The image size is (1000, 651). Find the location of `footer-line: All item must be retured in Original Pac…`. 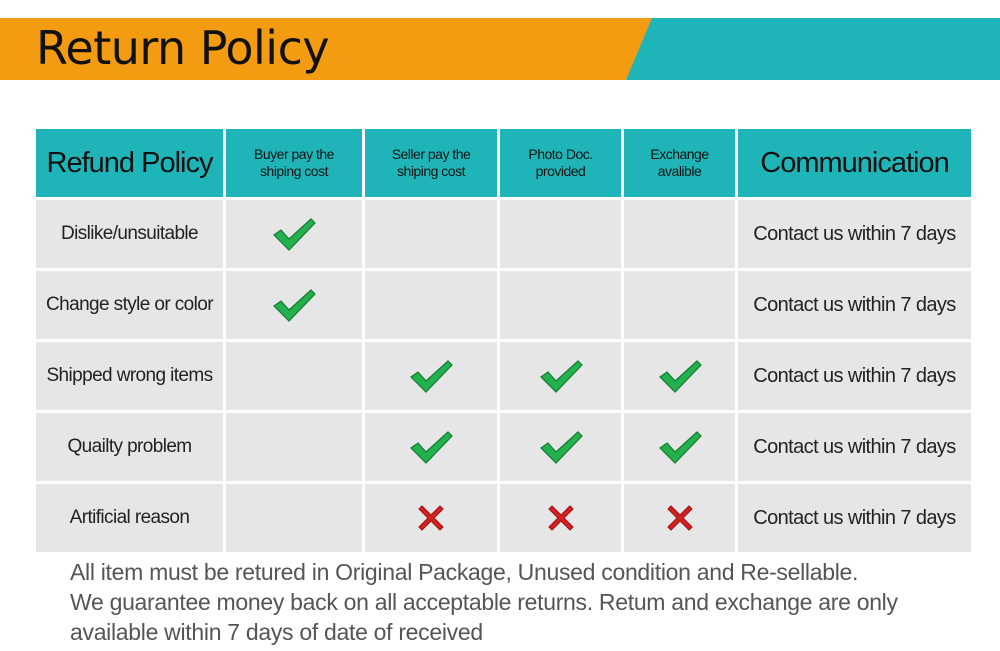

footer-line: All item must be retured in Original Pac… is located at coordinates (464, 572).